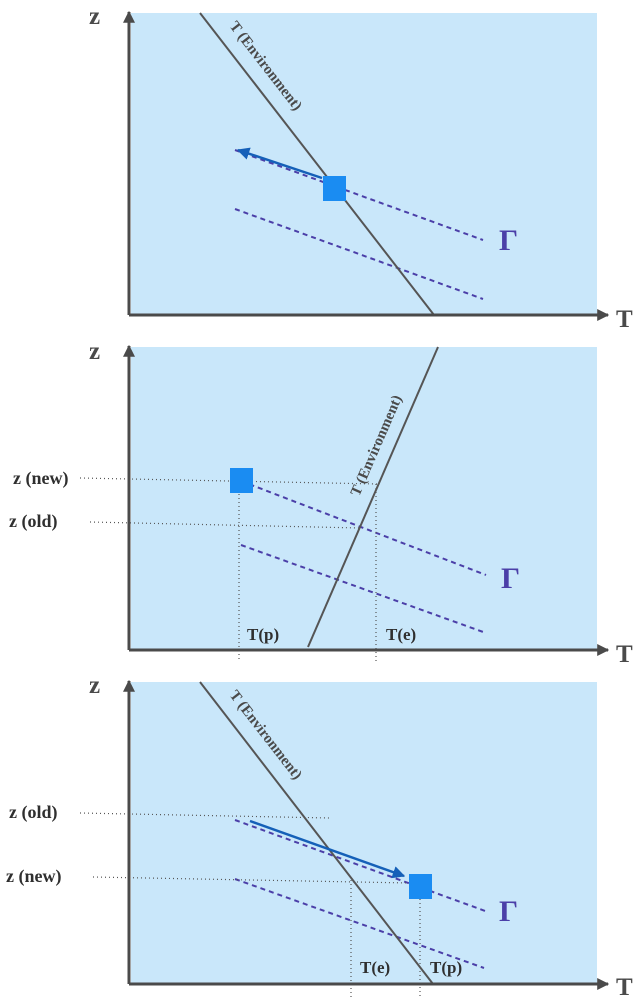 The image size is (643, 999). Describe the element at coordinates (205, 815) in the screenshot. I see `z-old-guide` at that location.